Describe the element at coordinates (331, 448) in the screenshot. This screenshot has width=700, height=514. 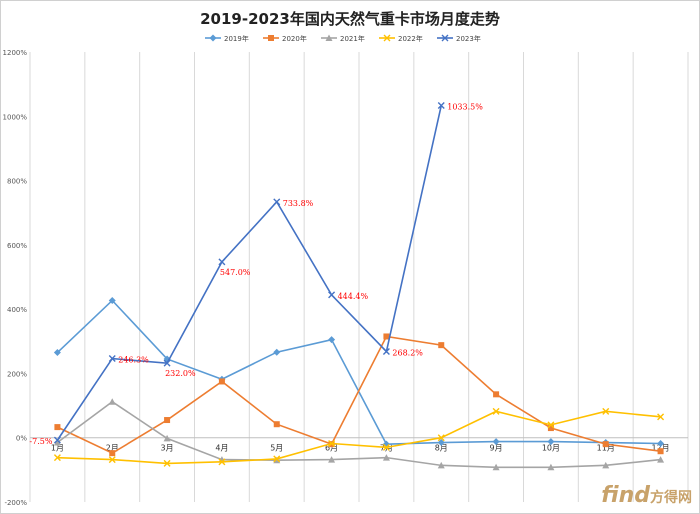
I see `x-tick-label: 6月` at that location.